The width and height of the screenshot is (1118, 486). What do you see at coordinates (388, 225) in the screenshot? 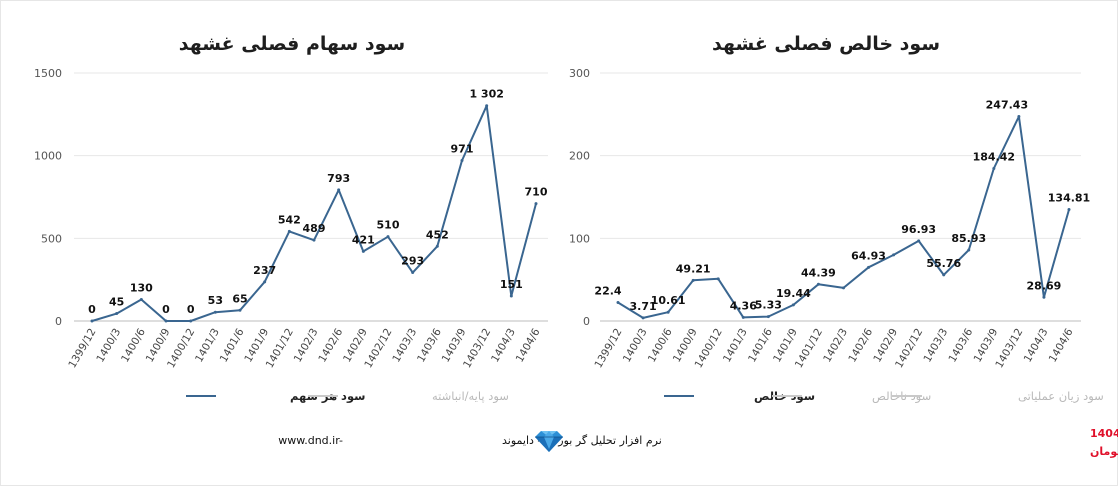
I see `data-label: 510` at bounding box center [388, 225].